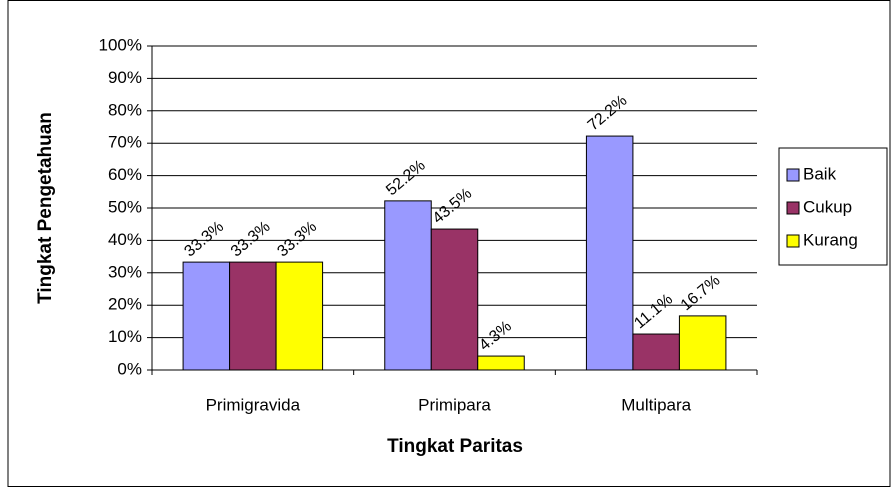  Describe the element at coordinates (830, 239) in the screenshot. I see `legend-label: Kurang` at that location.